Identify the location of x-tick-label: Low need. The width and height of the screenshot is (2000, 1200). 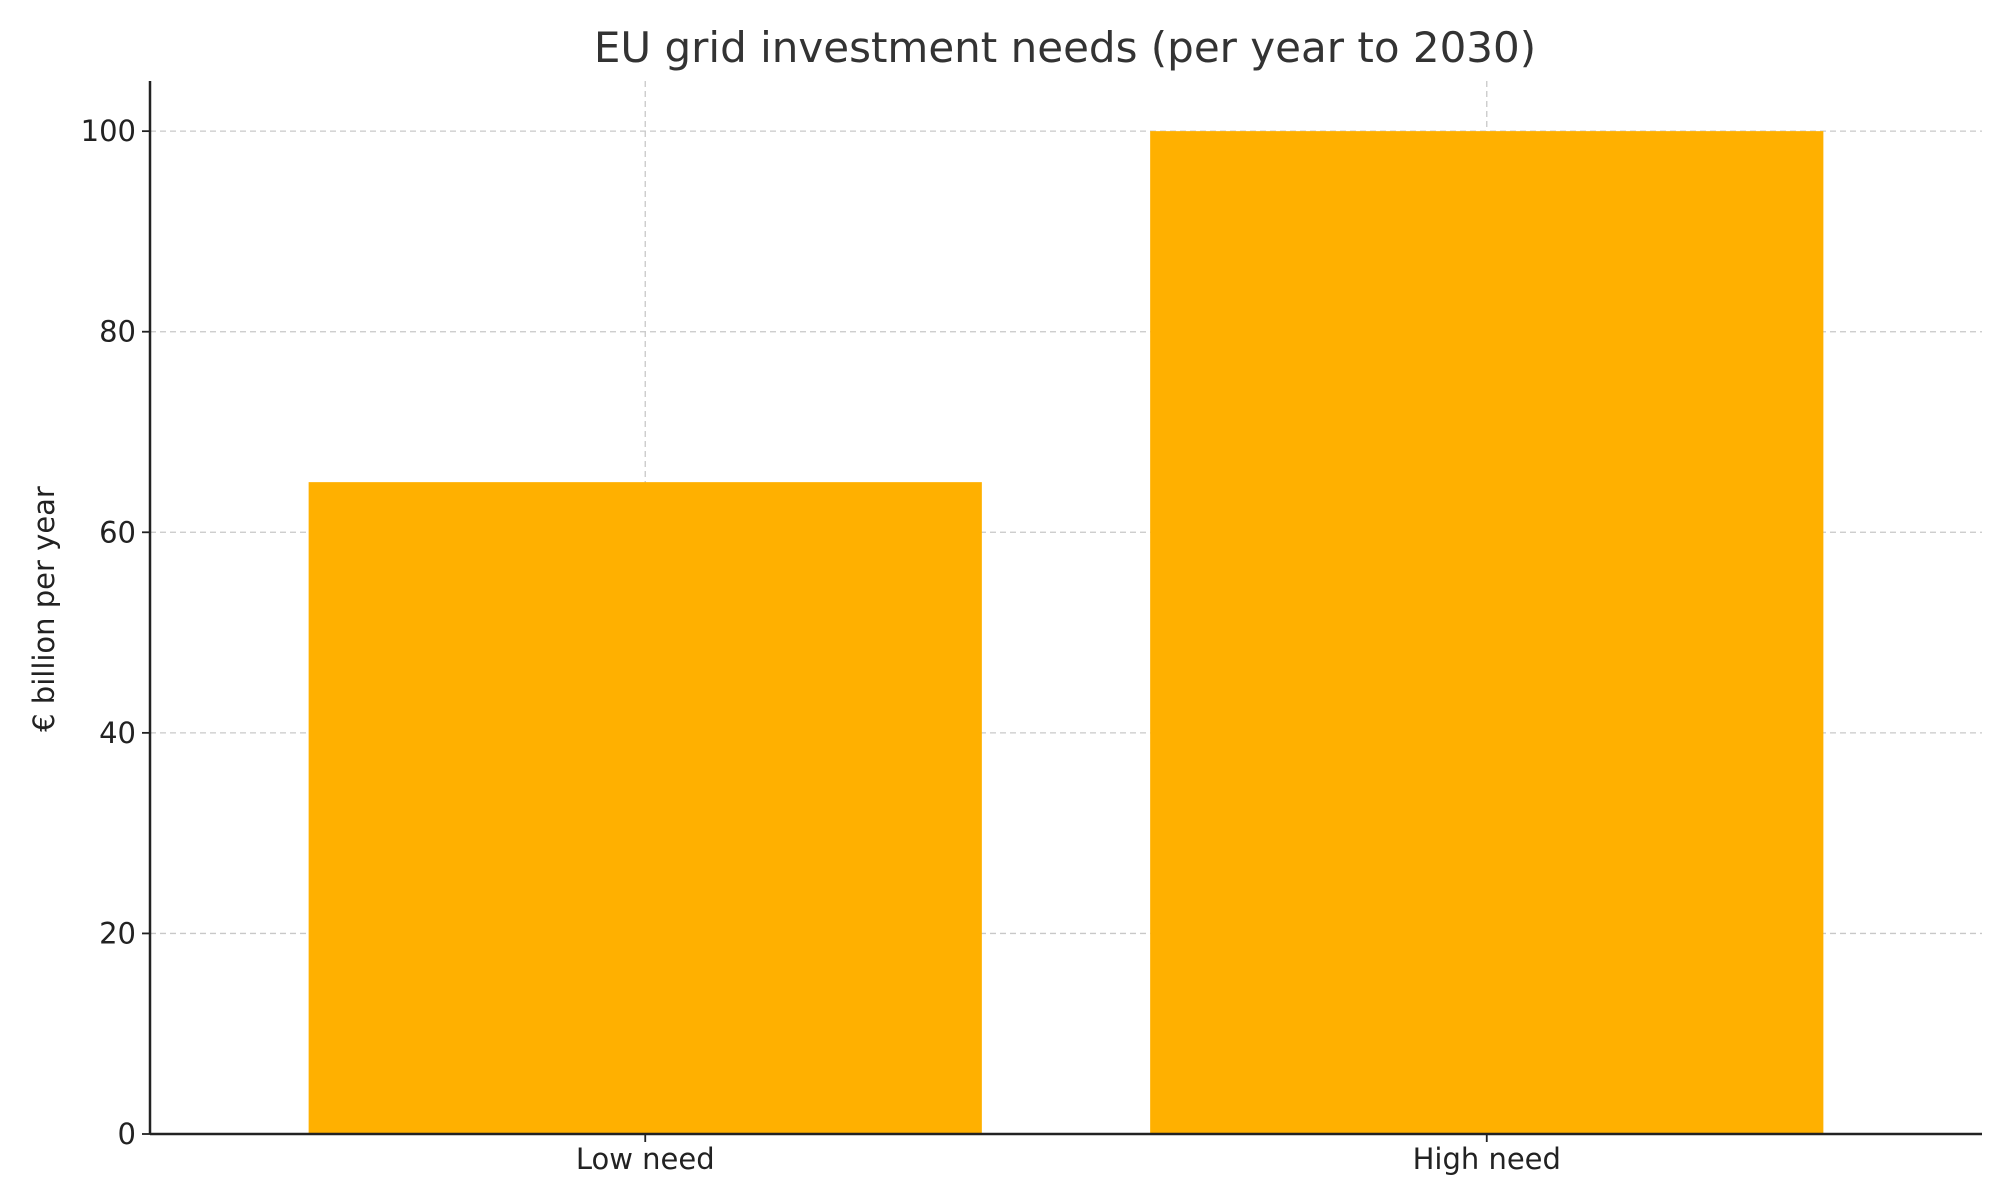
(645, 1159).